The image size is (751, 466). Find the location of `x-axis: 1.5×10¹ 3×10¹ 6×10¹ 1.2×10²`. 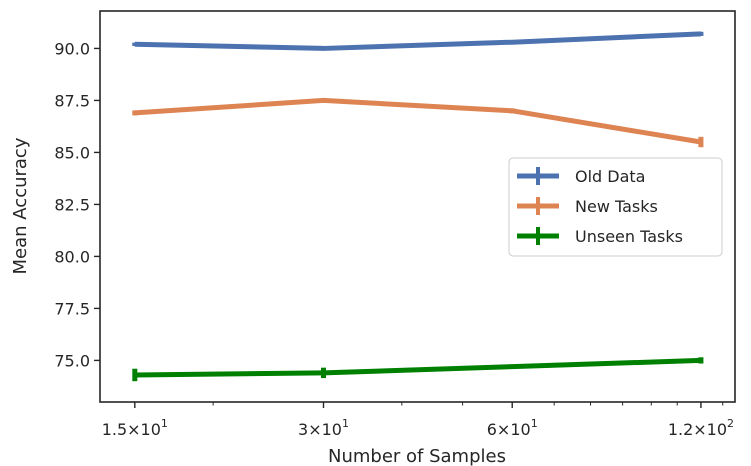

x-axis: 1.5×10¹ 3×10¹ 6×10¹ 1.2×10² is located at coordinates (418, 420).